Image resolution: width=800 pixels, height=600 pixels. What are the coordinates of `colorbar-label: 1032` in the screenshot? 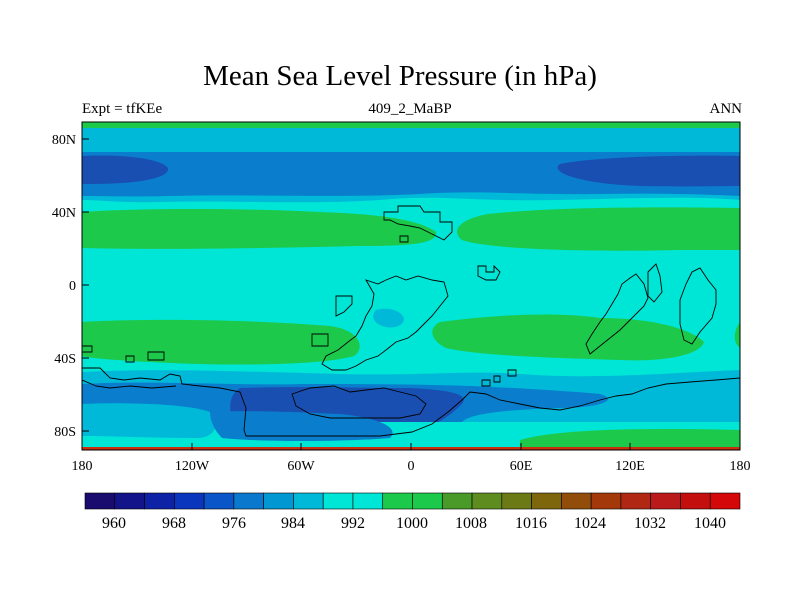 It's located at (650, 523).